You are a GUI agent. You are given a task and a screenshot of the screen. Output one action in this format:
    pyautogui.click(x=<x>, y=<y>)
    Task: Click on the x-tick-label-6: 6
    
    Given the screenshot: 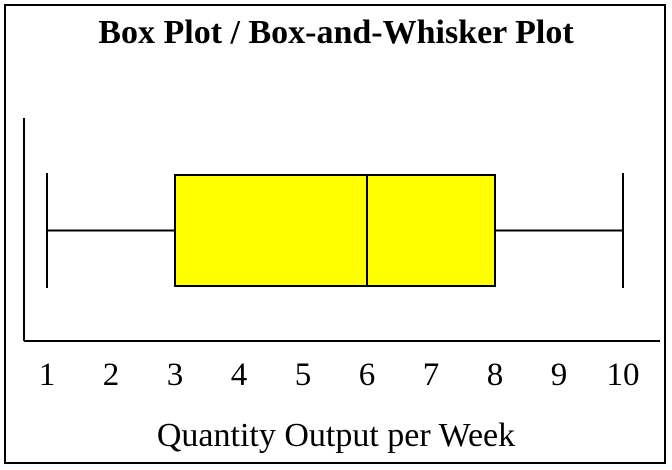 What is the action you would take?
    pyautogui.click(x=367, y=375)
    